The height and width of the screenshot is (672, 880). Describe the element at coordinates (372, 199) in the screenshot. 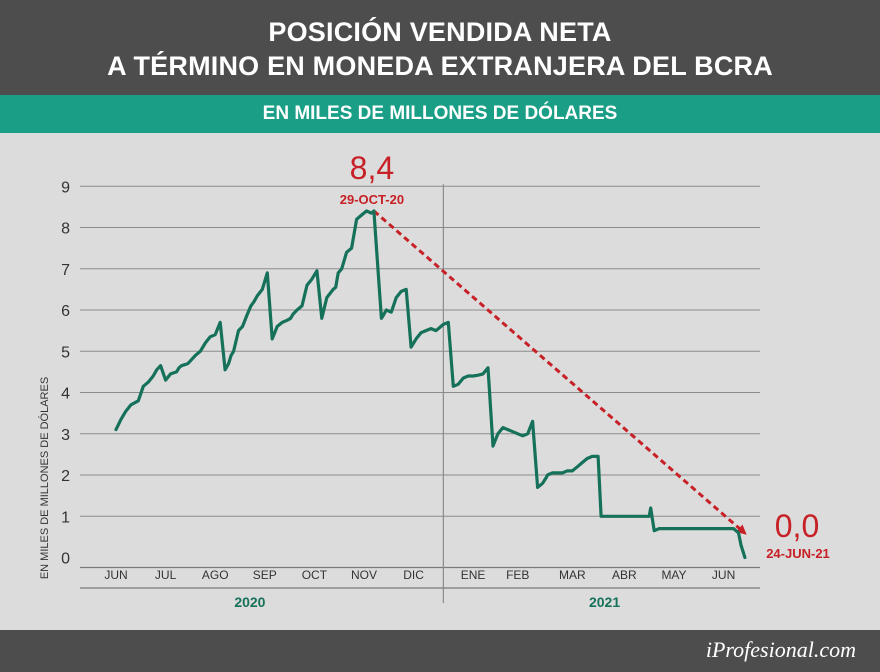

I see `peak-date-label: 29-OCT-20` at that location.